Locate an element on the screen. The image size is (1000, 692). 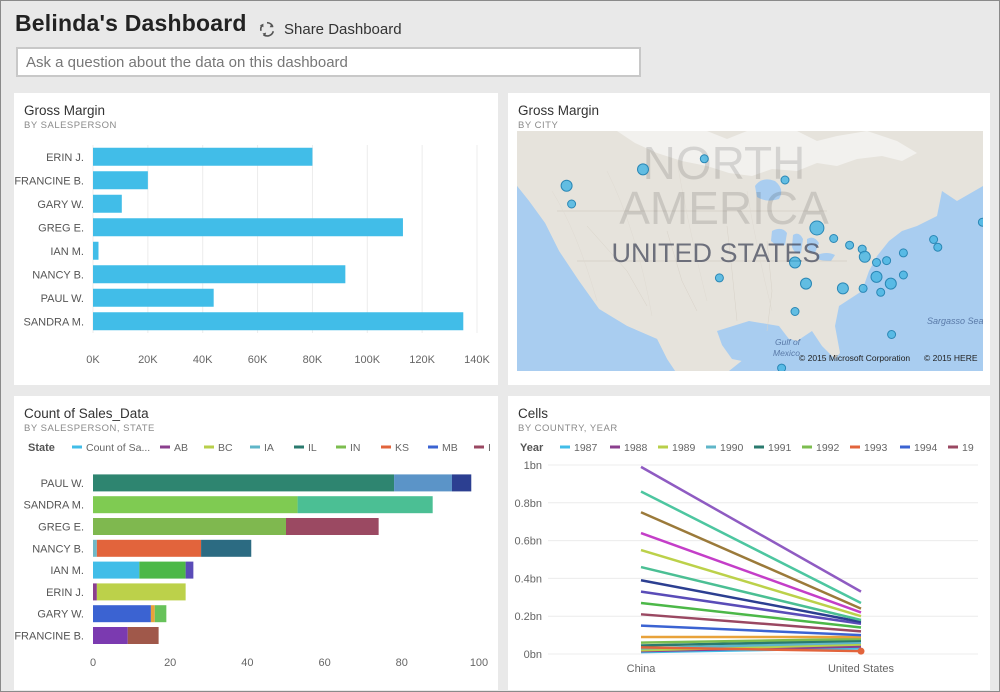
x-tick-label: 60 is located at coordinates (324, 663).